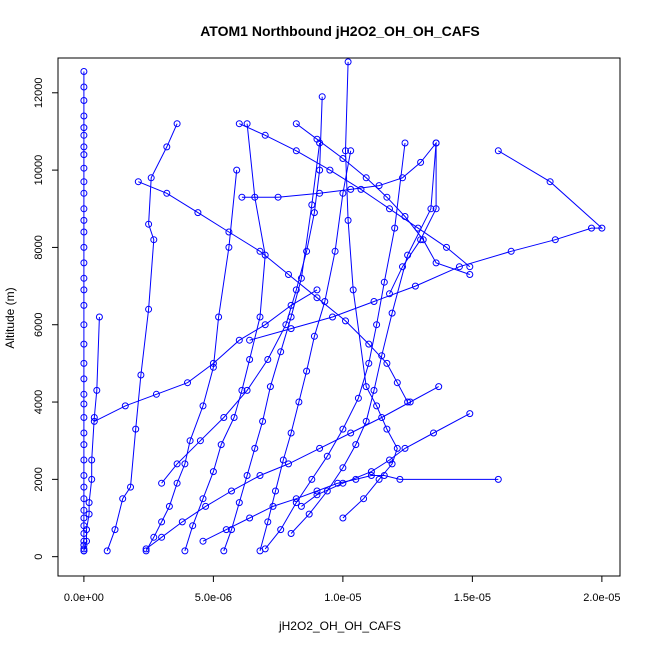  Describe the element at coordinates (46, 318) in the screenshot. I see `y-axis: 0 2000 4000 6000 8000 10000 12000` at that location.